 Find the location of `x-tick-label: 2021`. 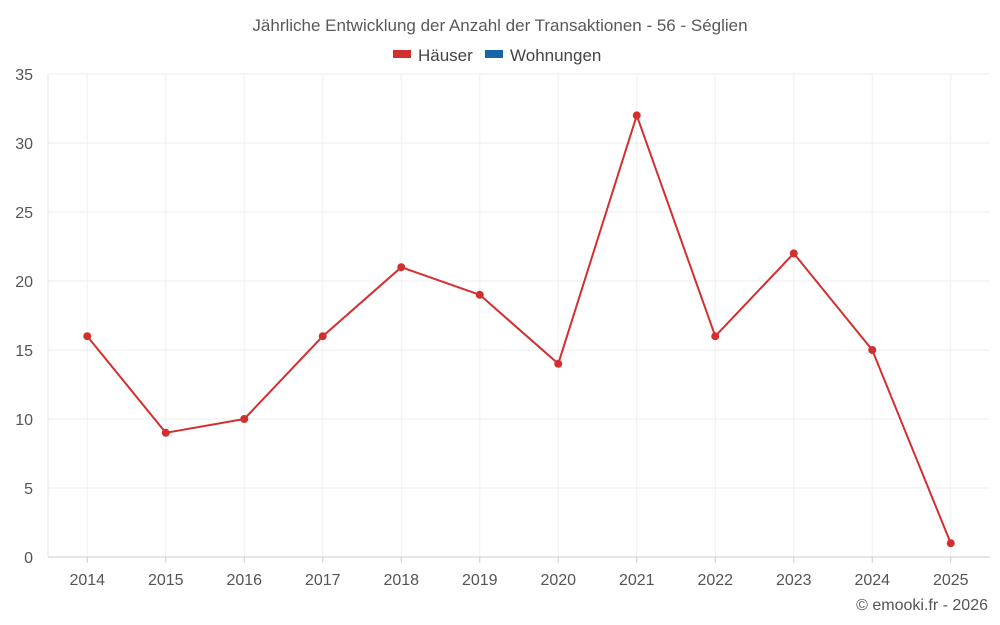

x-tick-label: 2021 is located at coordinates (637, 580).